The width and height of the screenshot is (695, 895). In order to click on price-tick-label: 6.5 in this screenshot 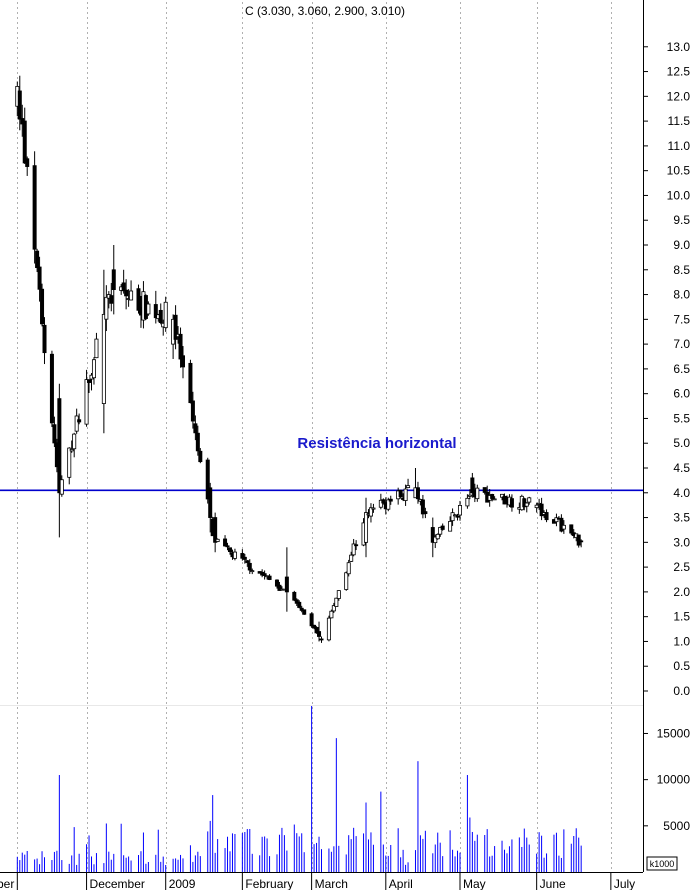, I will do `click(681, 369)`.